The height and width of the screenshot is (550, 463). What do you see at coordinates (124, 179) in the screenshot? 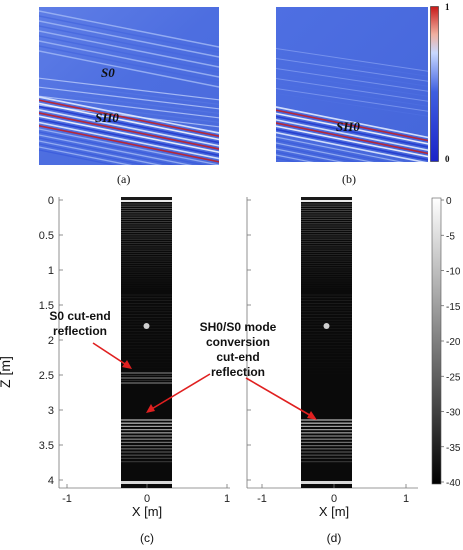
I see `panel-a-label: (a)` at bounding box center [124, 179].